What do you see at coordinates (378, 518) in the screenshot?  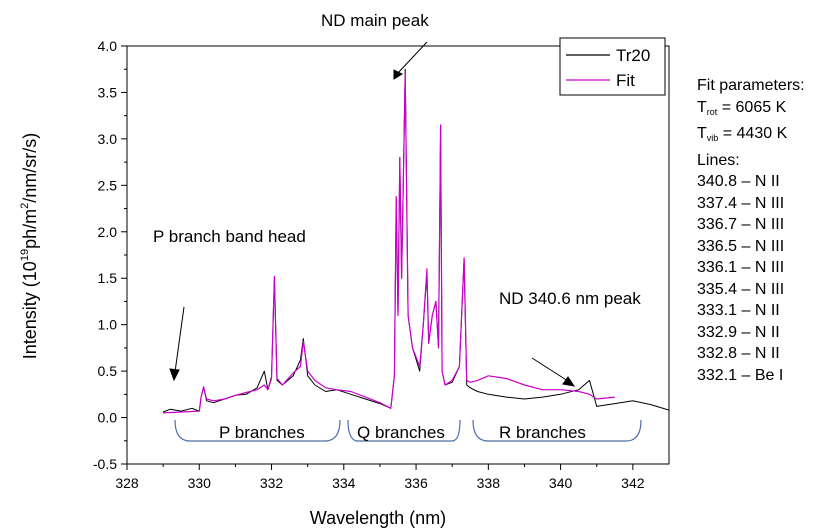 I see `x-axis-label: Wavelength (nm)` at bounding box center [378, 518].